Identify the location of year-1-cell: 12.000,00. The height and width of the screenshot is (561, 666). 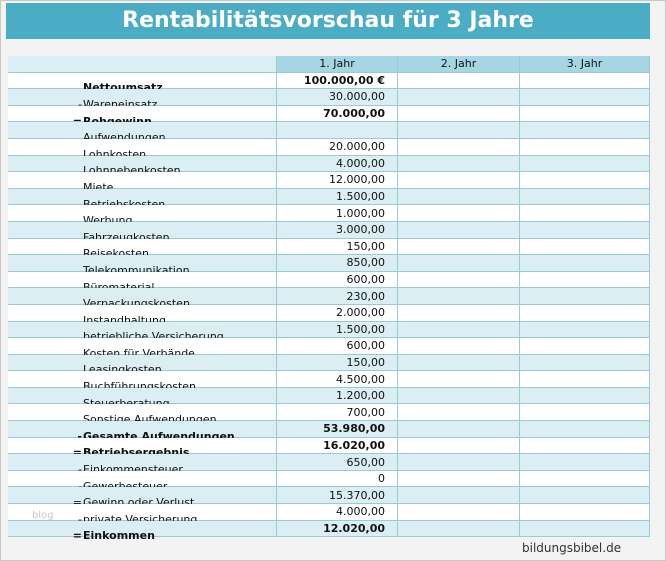
(337, 180).